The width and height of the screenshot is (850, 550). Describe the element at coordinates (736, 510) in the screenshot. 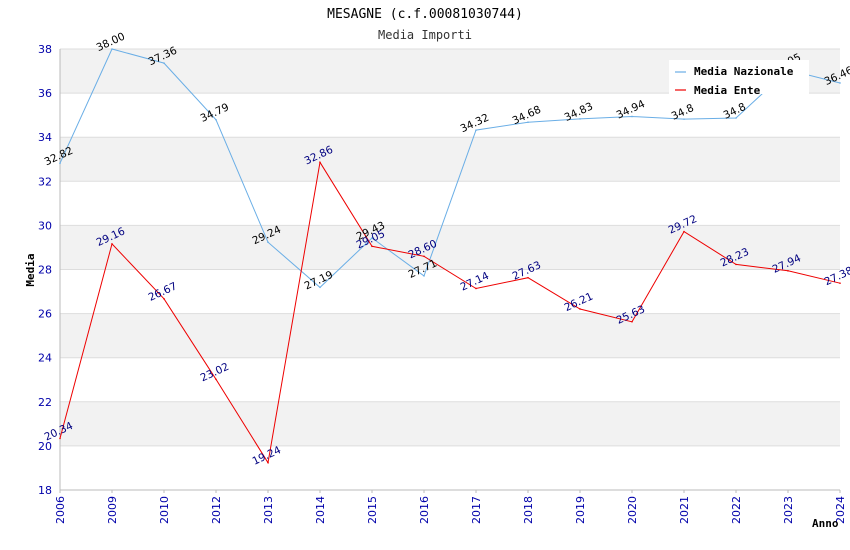

I see `x-tick-label: 2022` at that location.